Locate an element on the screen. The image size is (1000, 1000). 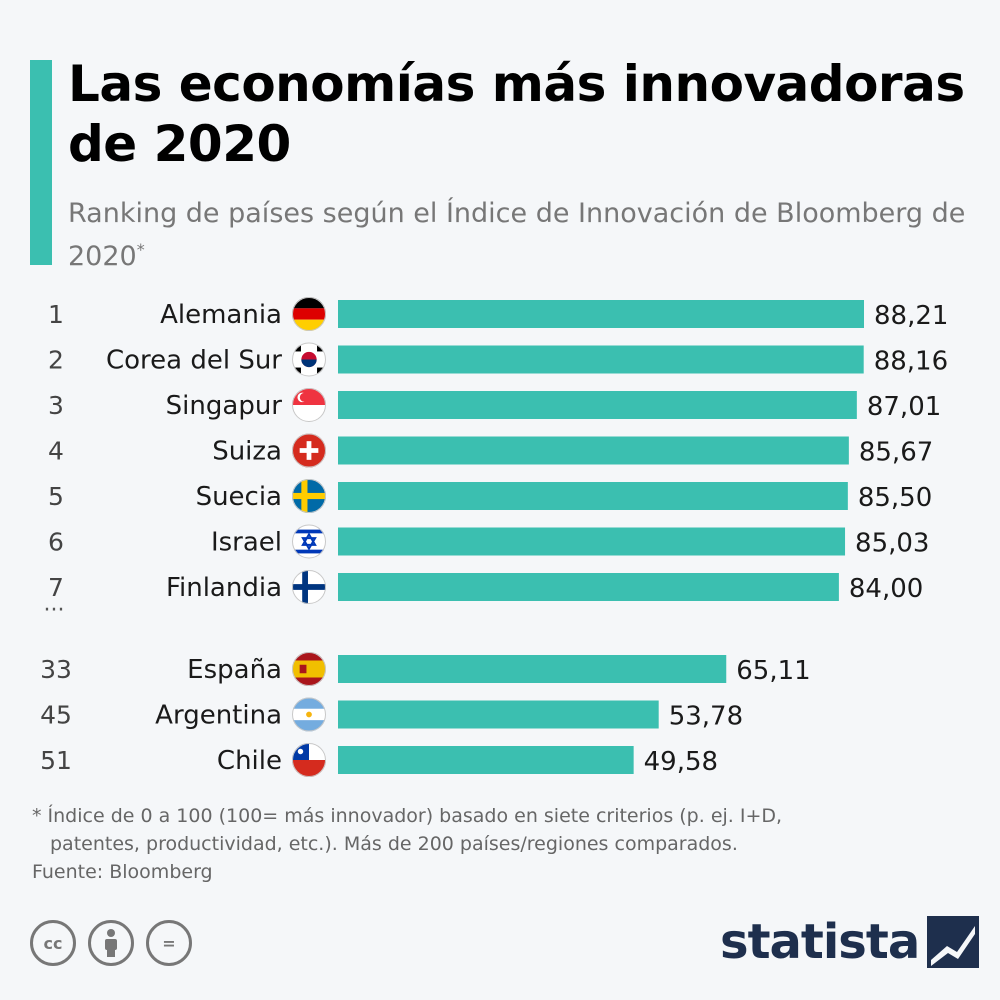
country-label: Suiza is located at coordinates (247, 452).